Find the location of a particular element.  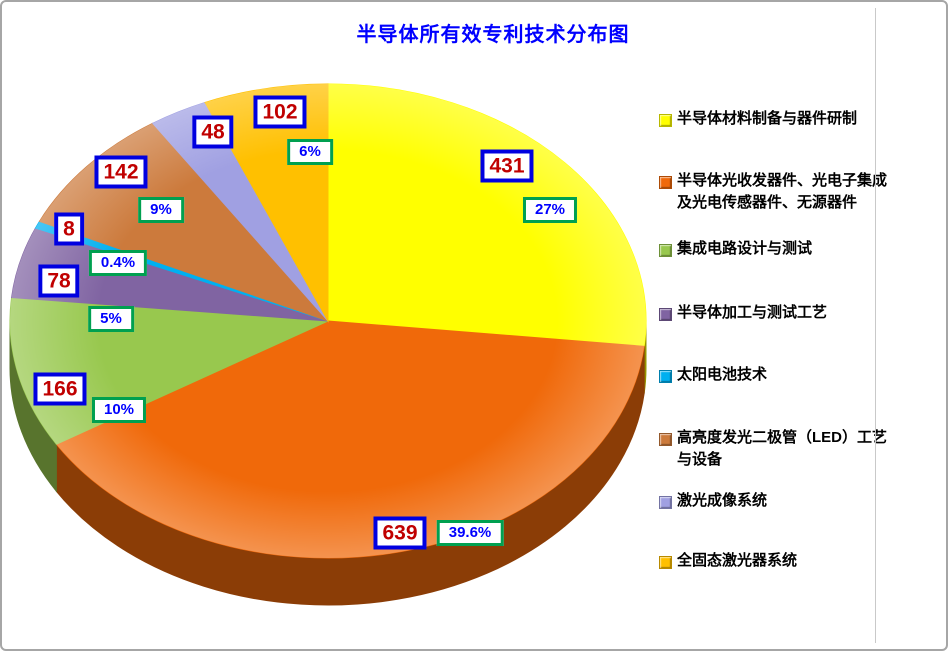

legend-item-4: 太阳电池技术 is located at coordinates (713, 375).